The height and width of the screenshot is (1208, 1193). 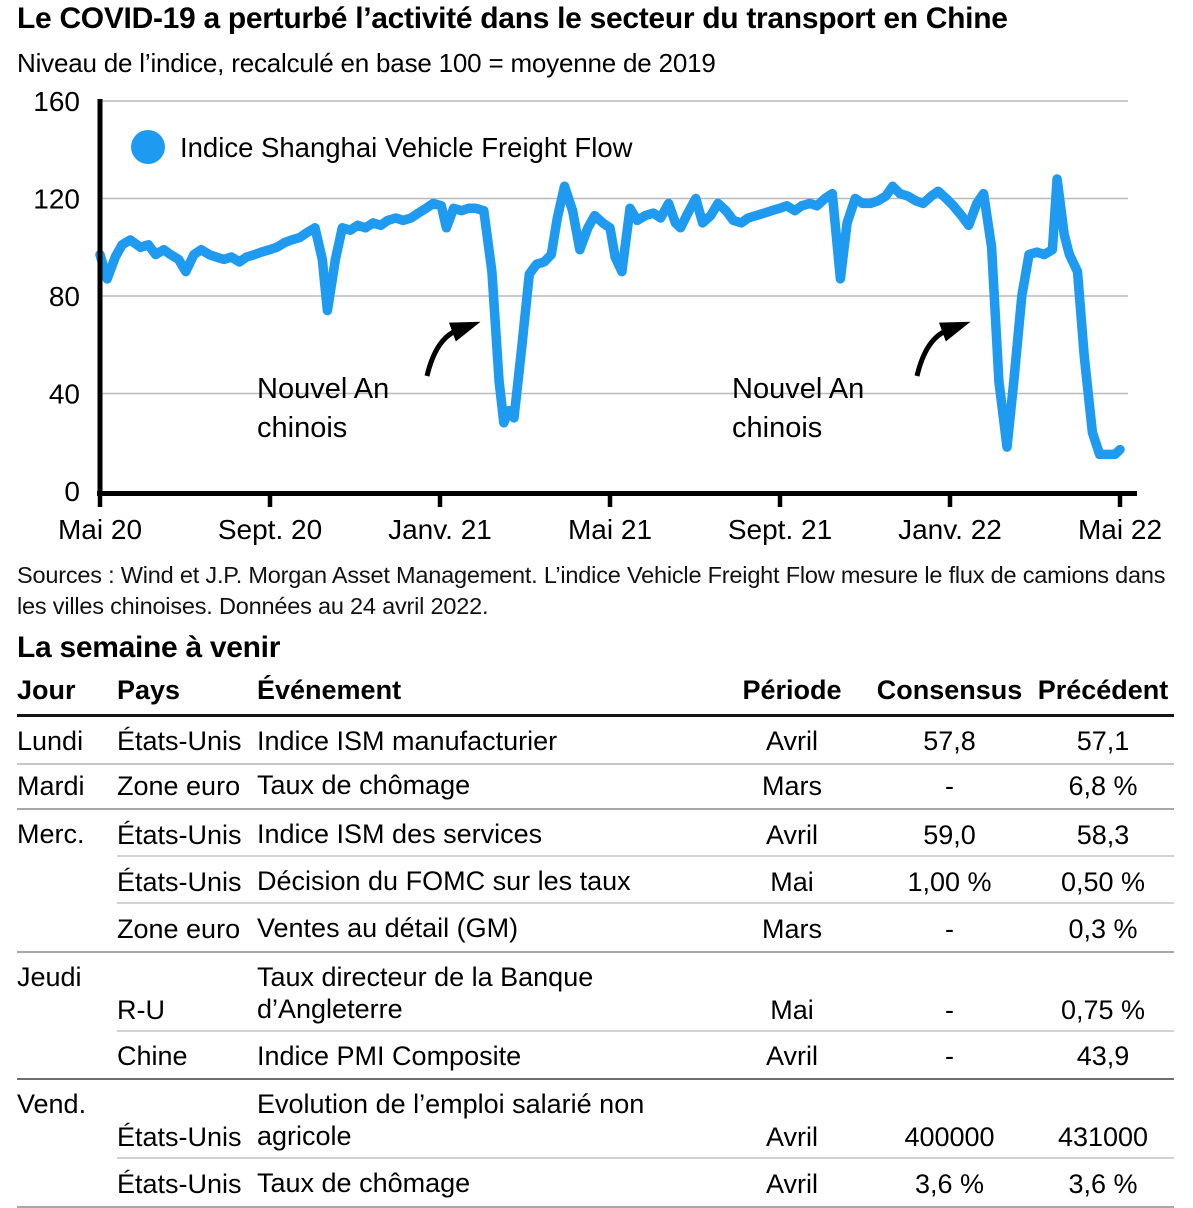 I want to click on day-cell: Lundi, so click(x=50, y=740).